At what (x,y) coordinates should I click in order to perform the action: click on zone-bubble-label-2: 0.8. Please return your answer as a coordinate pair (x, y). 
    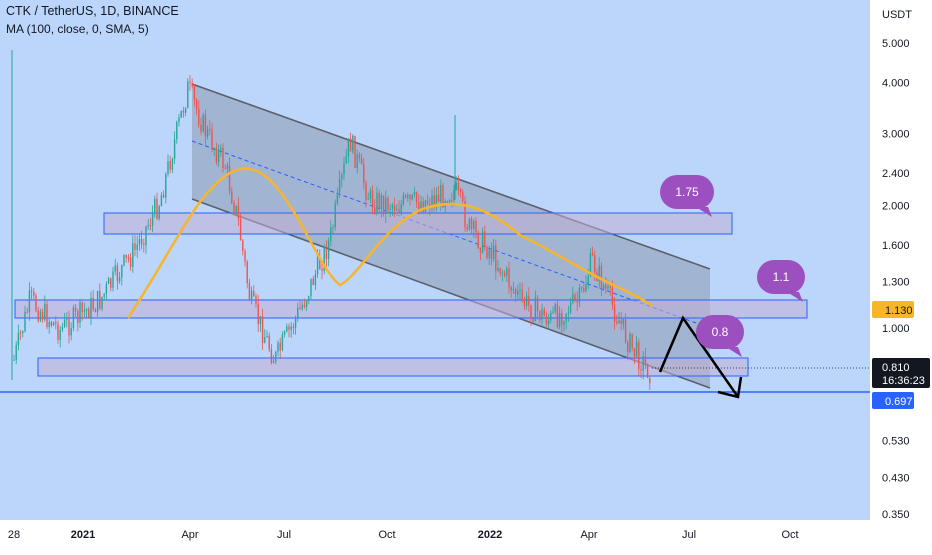
    Looking at the image, I should click on (720, 332).